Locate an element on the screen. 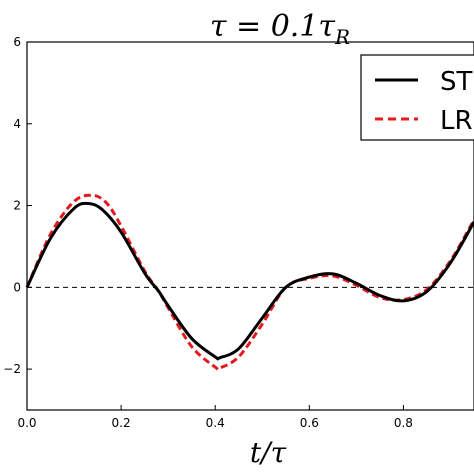 The width and height of the screenshot is (474, 474). legend-label-lr: LR is located at coordinates (456, 121).